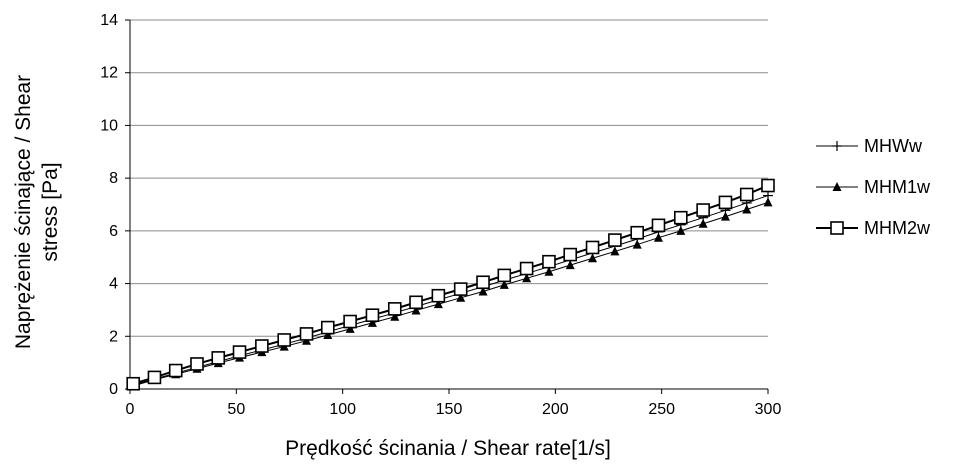  I want to click on legend-item-mhm1w: MHM1w, so click(873, 187).